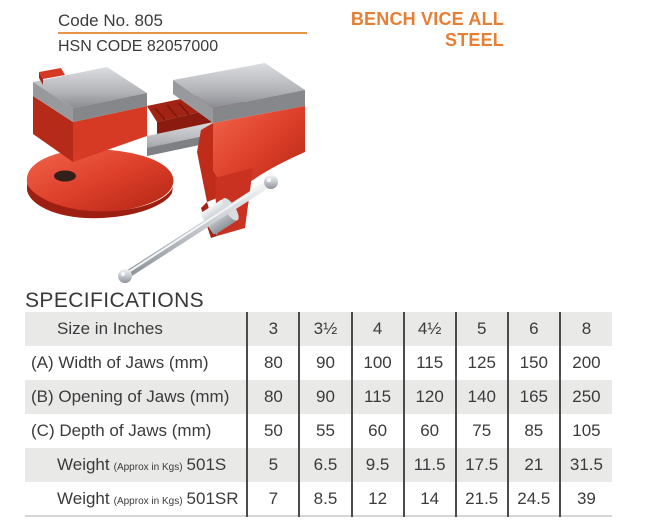 Image resolution: width=670 pixels, height=520 pixels. Describe the element at coordinates (273, 329) in the screenshot. I see `value-cell: 3` at that location.